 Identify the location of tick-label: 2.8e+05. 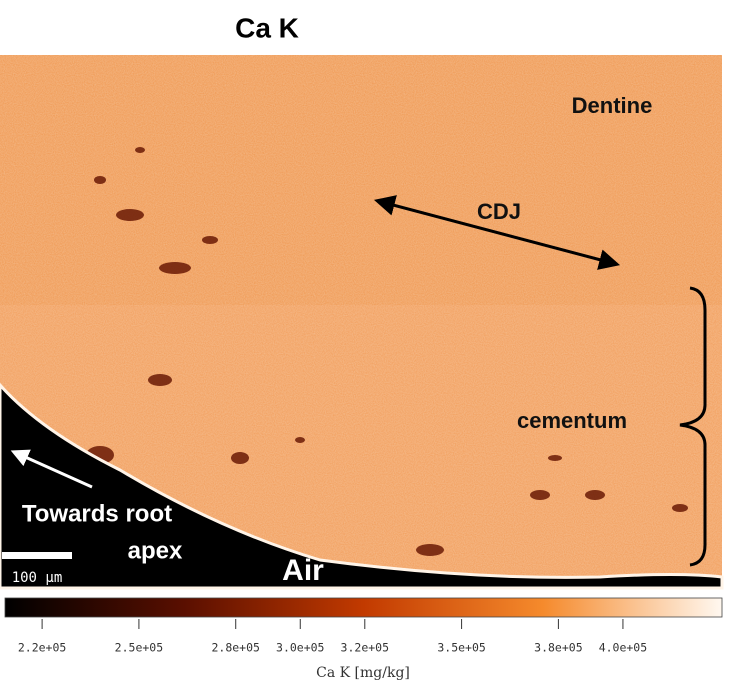
(235, 648).